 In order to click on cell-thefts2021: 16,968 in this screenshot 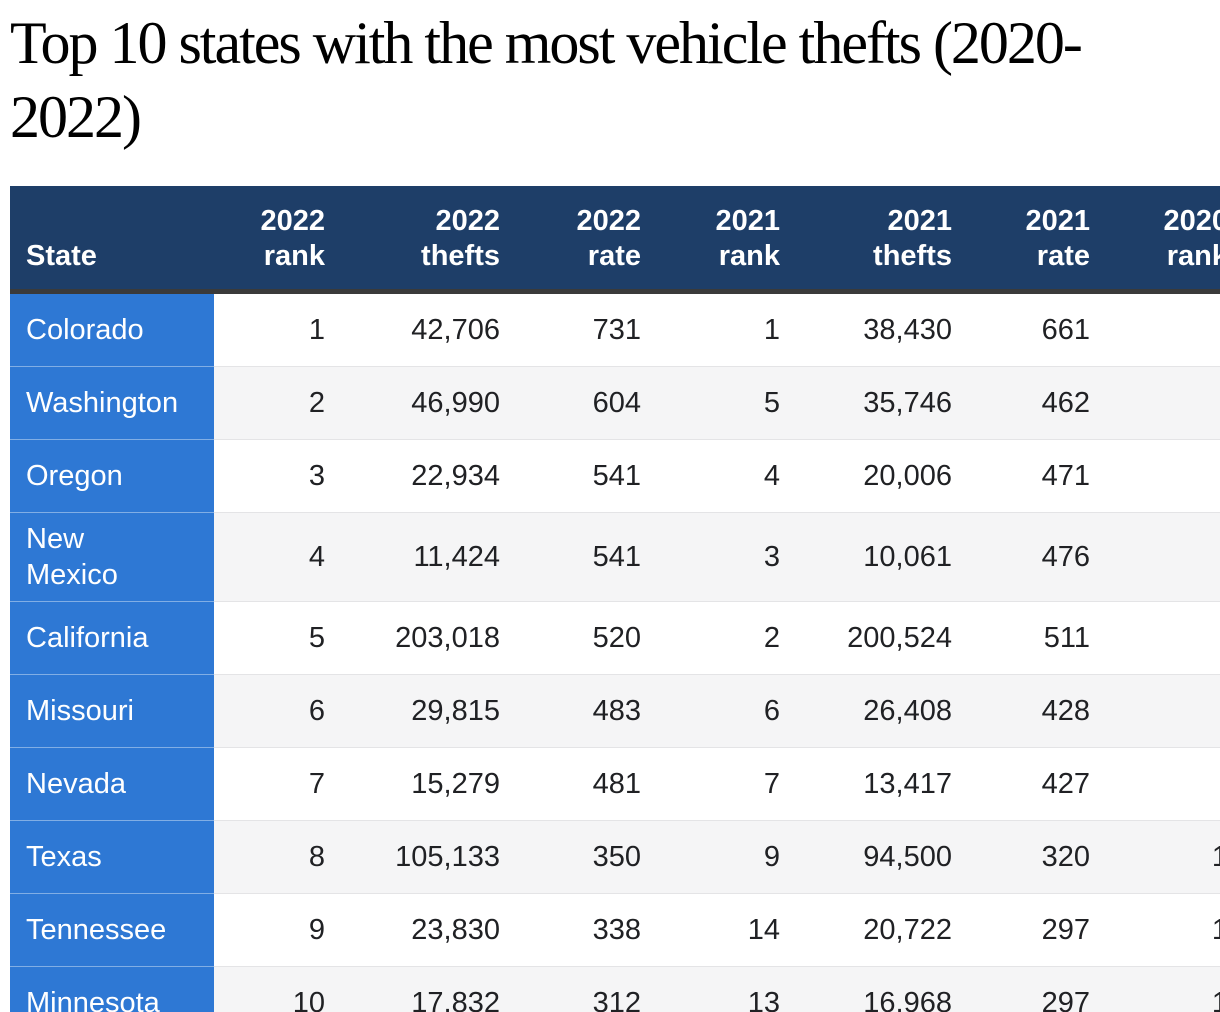, I will do `click(886, 989)`.